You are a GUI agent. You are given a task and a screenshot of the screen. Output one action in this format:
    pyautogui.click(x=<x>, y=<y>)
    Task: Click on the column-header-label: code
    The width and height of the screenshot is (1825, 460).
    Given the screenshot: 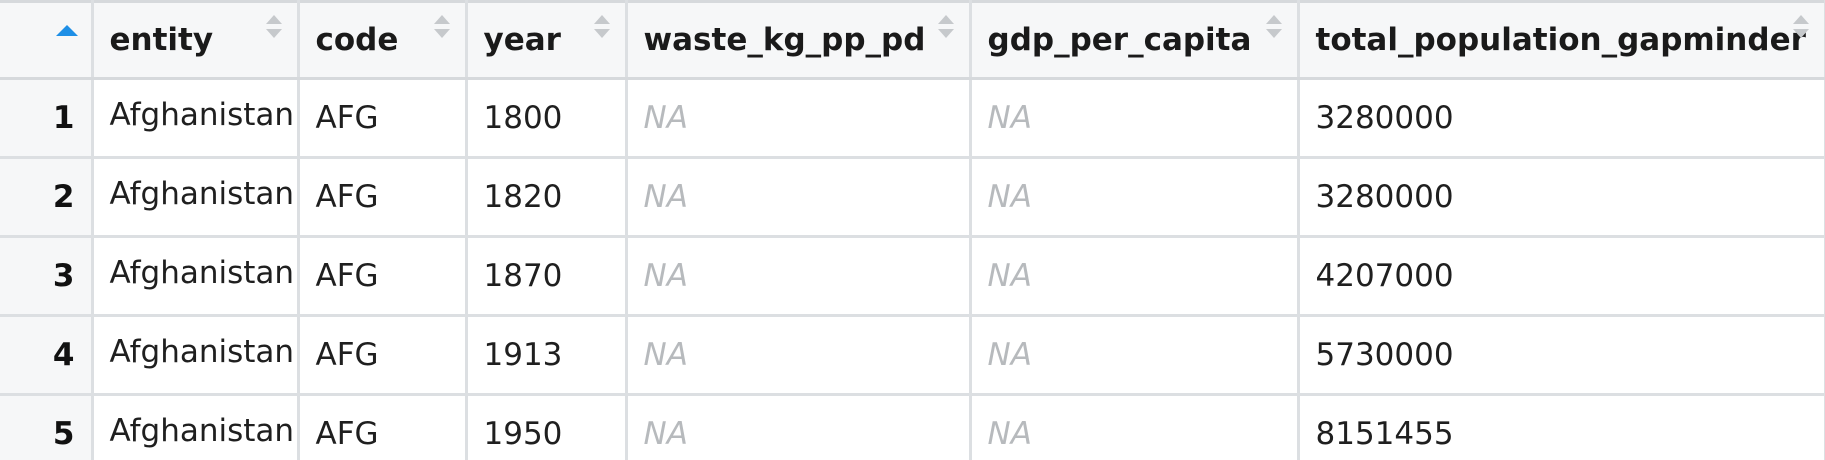 What is the action you would take?
    pyautogui.click(x=357, y=40)
    